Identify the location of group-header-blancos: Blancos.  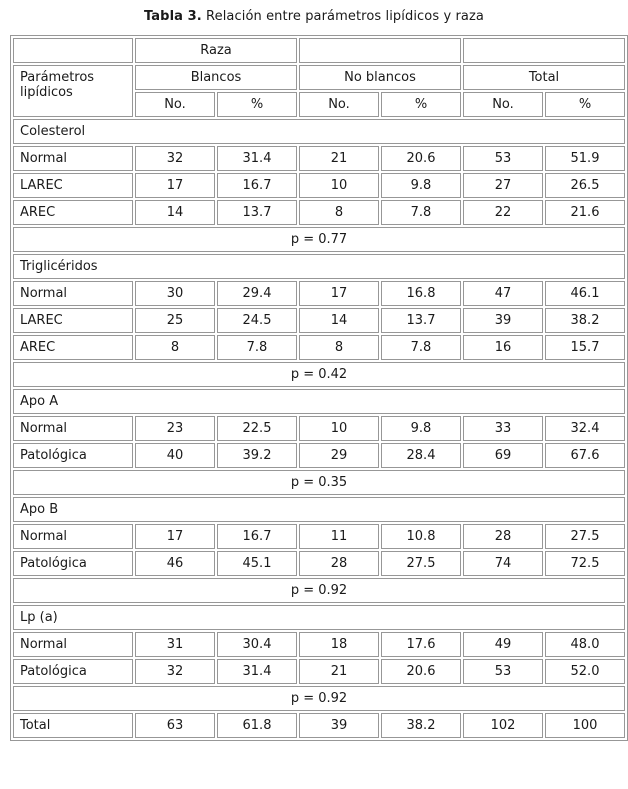
(216, 77).